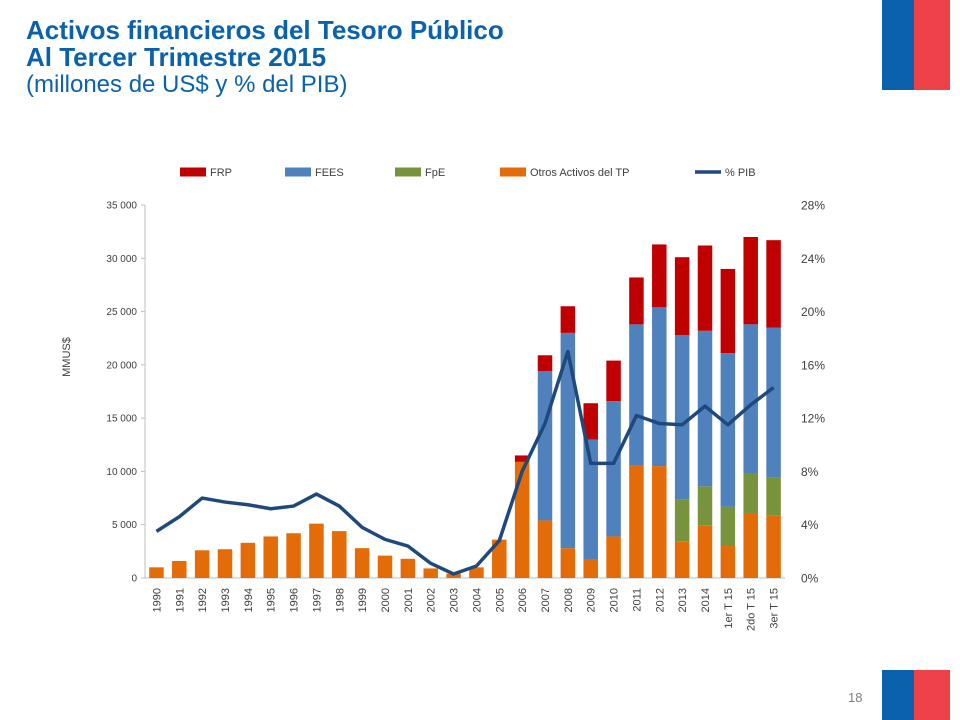 The width and height of the screenshot is (960, 720). What do you see at coordinates (432, 600) in the screenshot?
I see `x-tick-label: 2002` at bounding box center [432, 600].